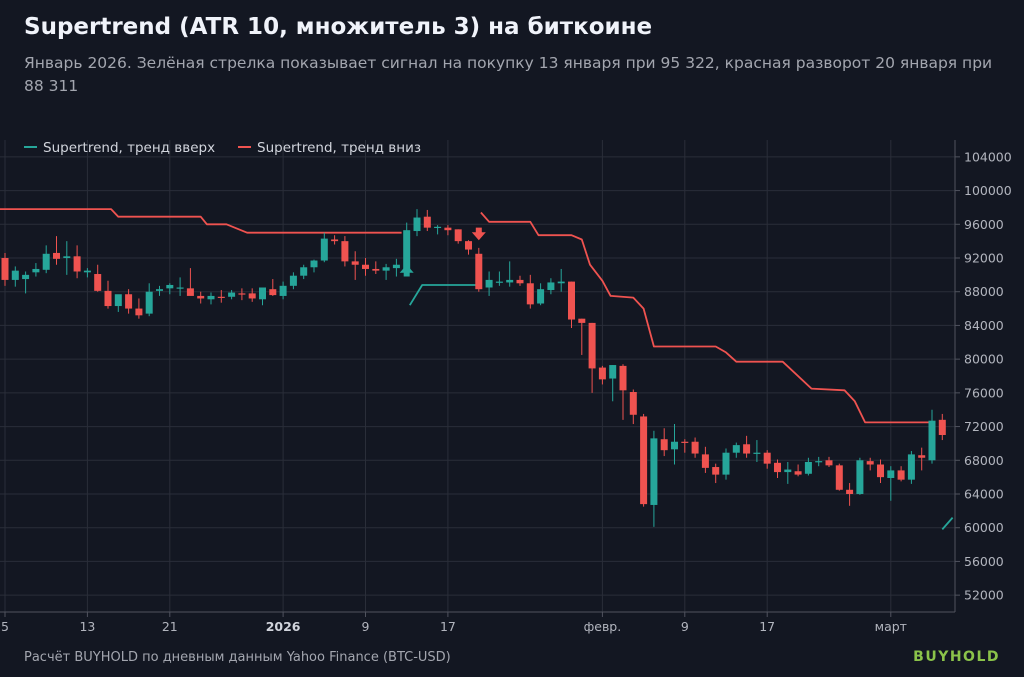  What do you see at coordinates (448, 626) in the screenshot?
I see `x-tick-label: 17` at bounding box center [448, 626].